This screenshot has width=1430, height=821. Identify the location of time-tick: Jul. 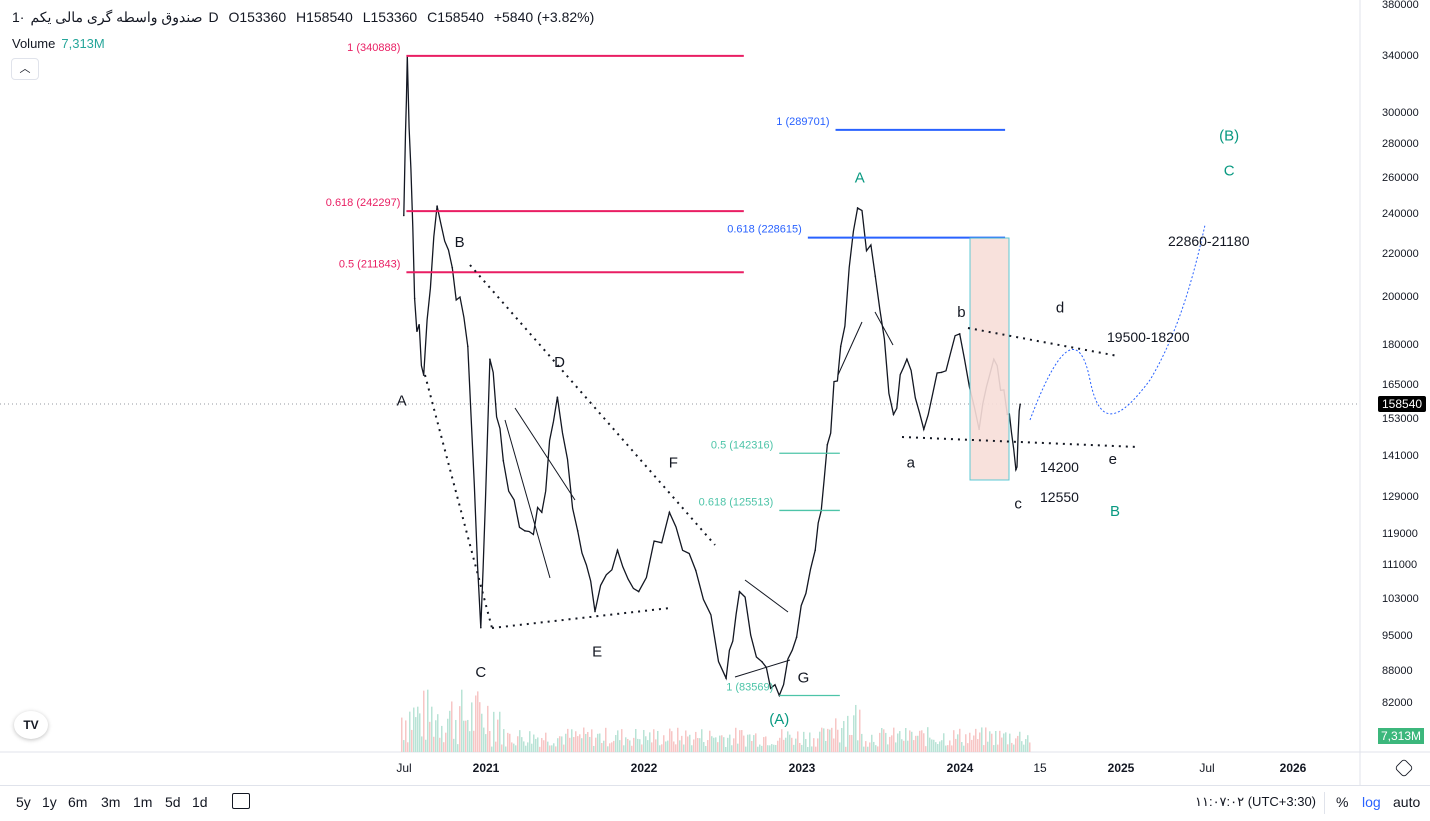
(1207, 768).